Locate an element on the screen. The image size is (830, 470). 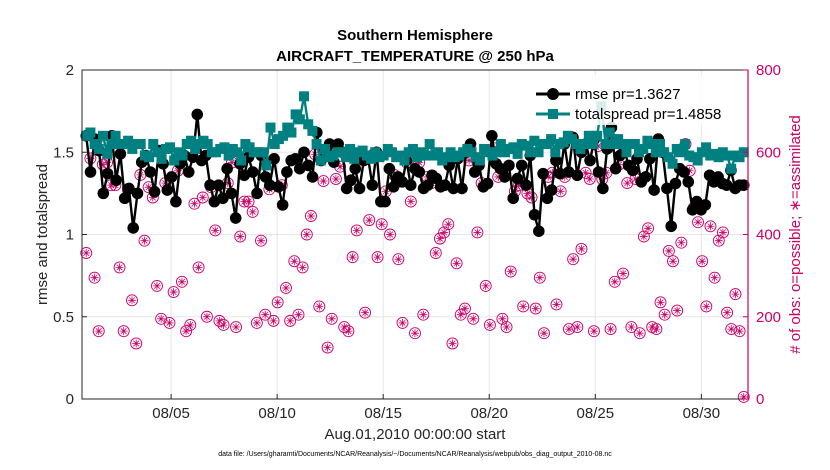
y-axis-label: rmse and totalspread is located at coordinates (42, 234).